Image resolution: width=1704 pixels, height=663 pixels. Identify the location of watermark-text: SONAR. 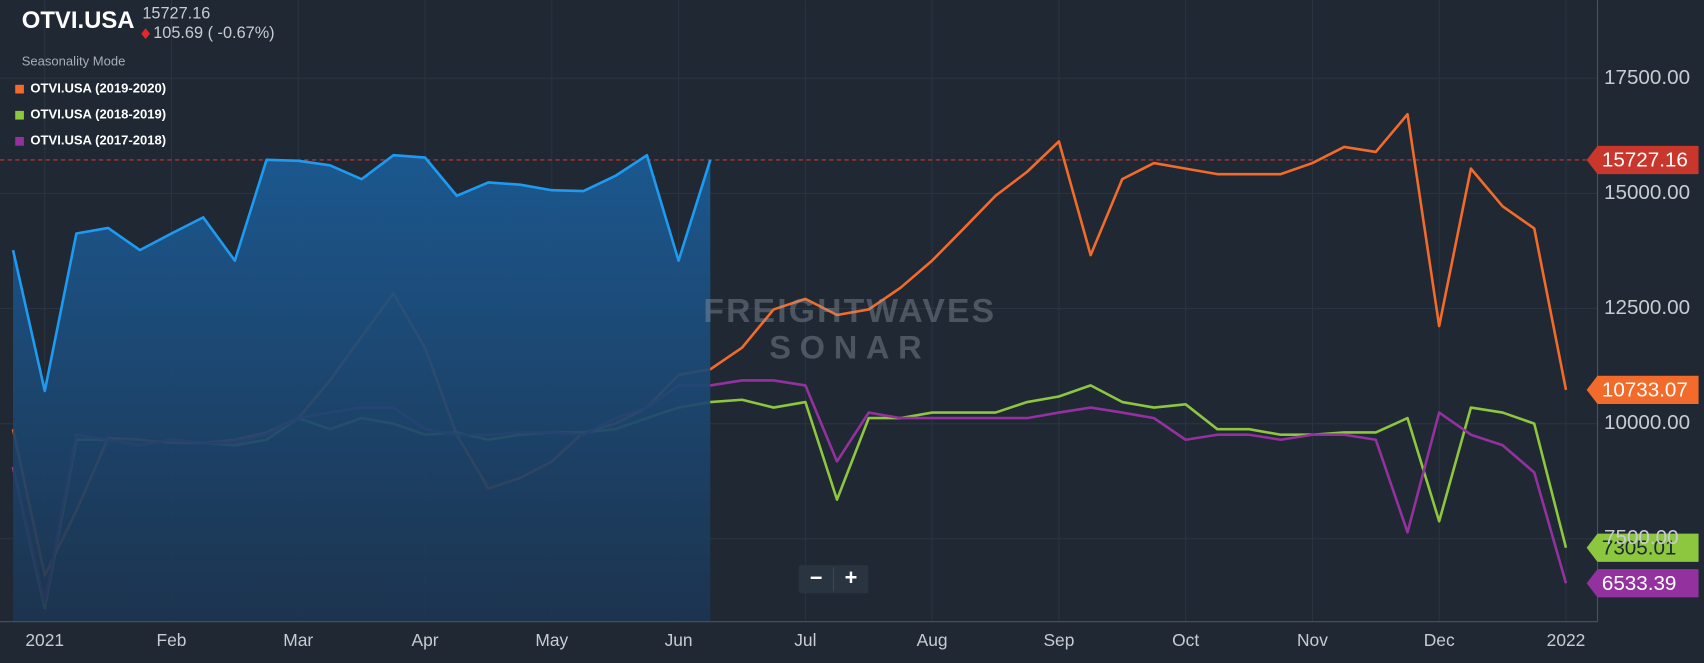
(849, 347).